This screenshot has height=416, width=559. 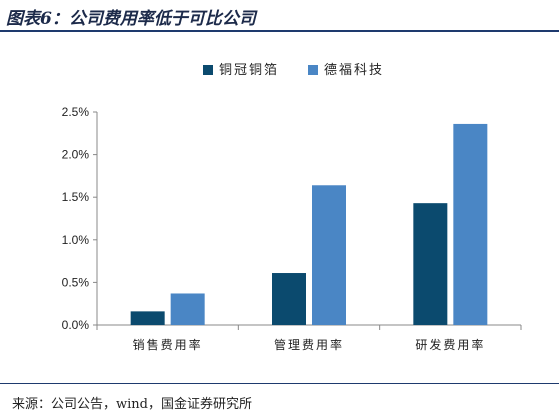 What do you see at coordinates (76, 155) in the screenshot?
I see `y-tick-label: 2.0%` at bounding box center [76, 155].